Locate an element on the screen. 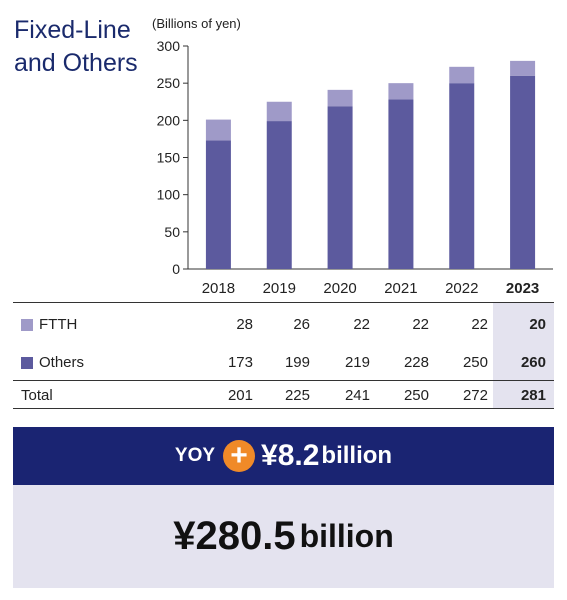 The image size is (567, 600). table-cell: 272 is located at coordinates (475, 395).